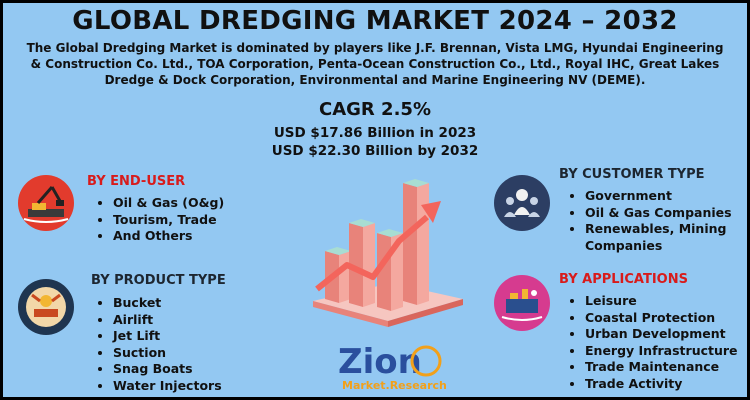  What do you see at coordinates (158, 280) in the screenshot?
I see `product-type-title: BY PRODUCT TYPE` at bounding box center [158, 280].